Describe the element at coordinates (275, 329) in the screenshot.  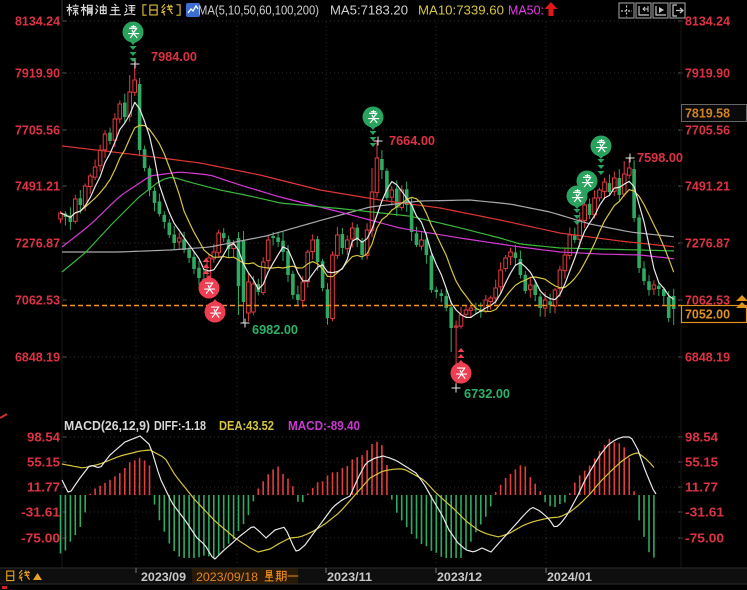
I see `svg-text: 6982.00` at that location.